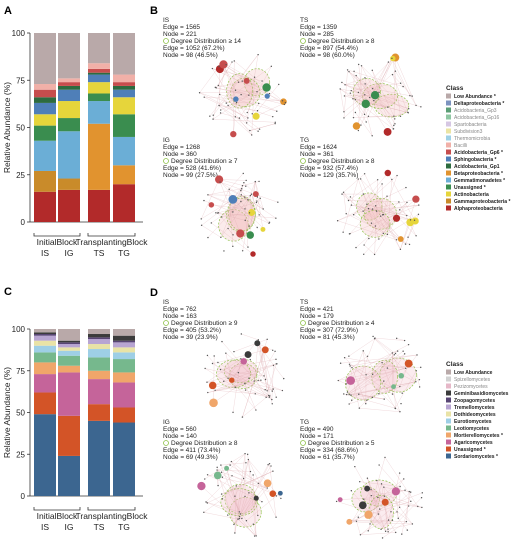 The height and width of the screenshot is (550, 512). Describe the element at coordinates (455, 364) in the screenshot. I see `legend-title: Class` at that location.